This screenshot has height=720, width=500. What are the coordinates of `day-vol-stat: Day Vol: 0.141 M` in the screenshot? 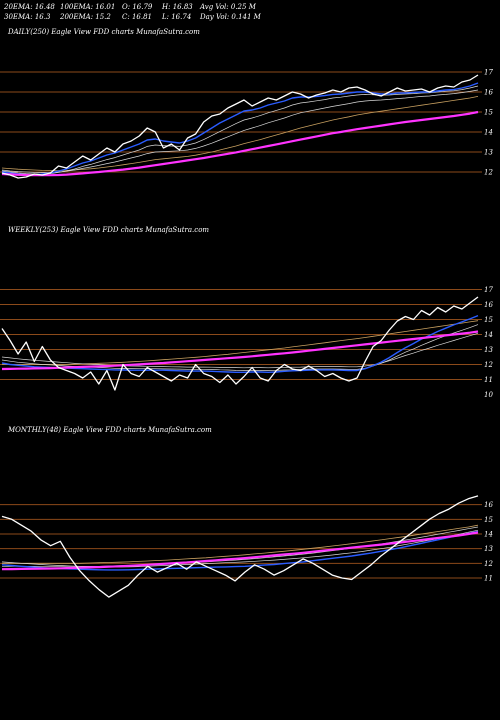 It's located at (230, 17).